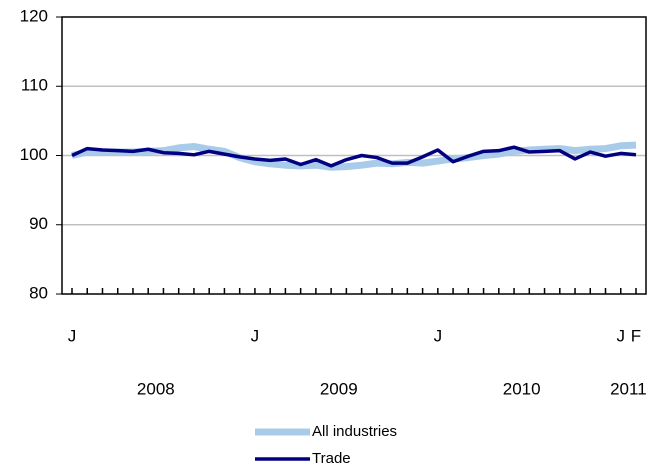  I want to click on legend-label: Trade, so click(331, 458).